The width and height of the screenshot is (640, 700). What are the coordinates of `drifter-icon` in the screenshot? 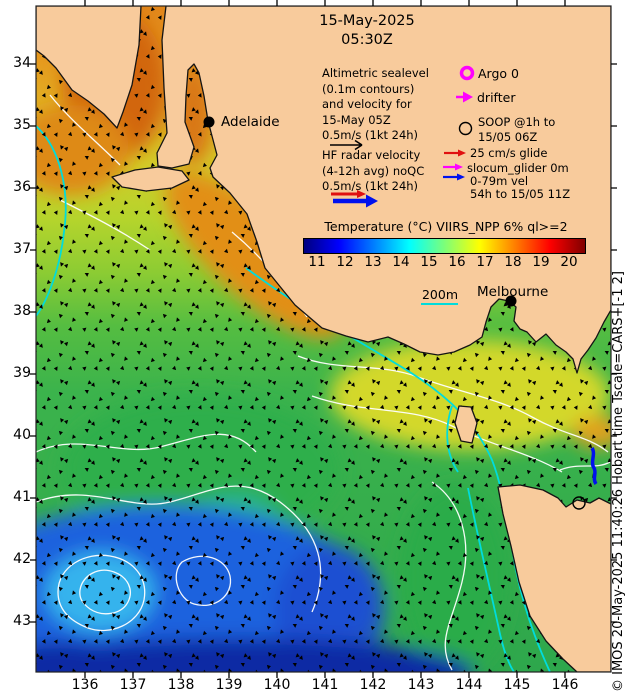 It's located at (464, 97).